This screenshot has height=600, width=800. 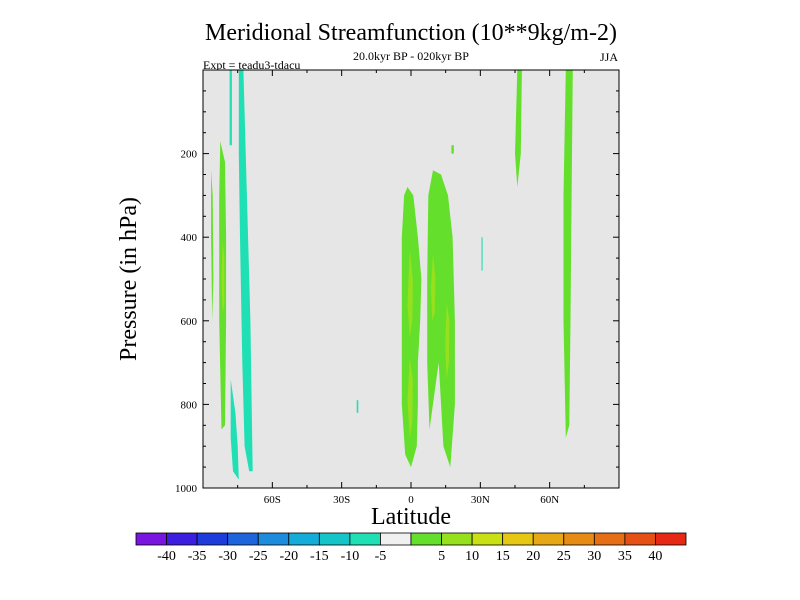 What do you see at coordinates (189, 238) in the screenshot?
I see `y-tick-label: 400` at bounding box center [189, 238].